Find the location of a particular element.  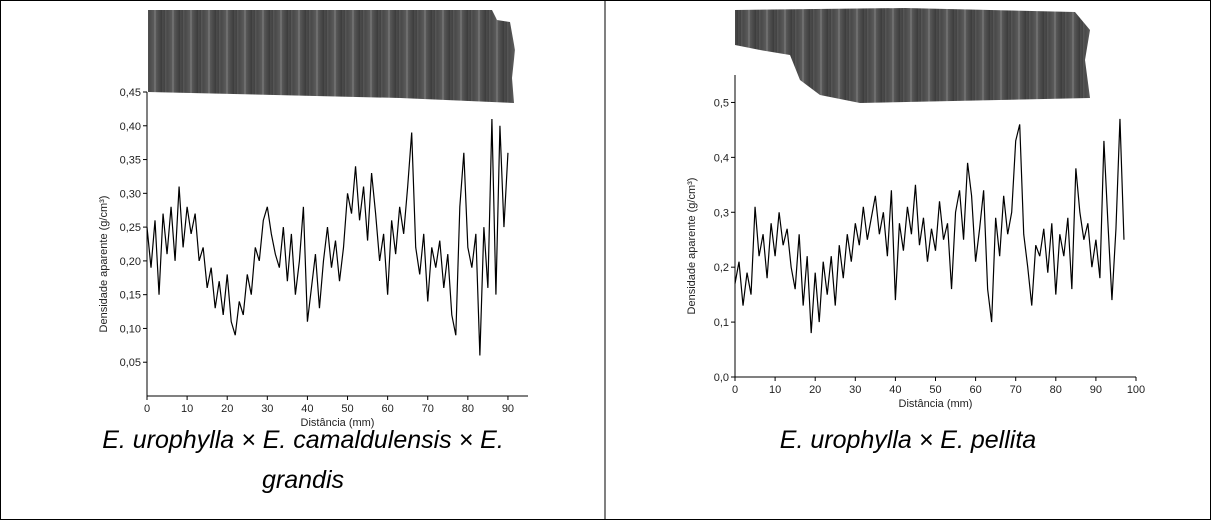

y-tick-label: 0,10 is located at coordinates (130, 329).